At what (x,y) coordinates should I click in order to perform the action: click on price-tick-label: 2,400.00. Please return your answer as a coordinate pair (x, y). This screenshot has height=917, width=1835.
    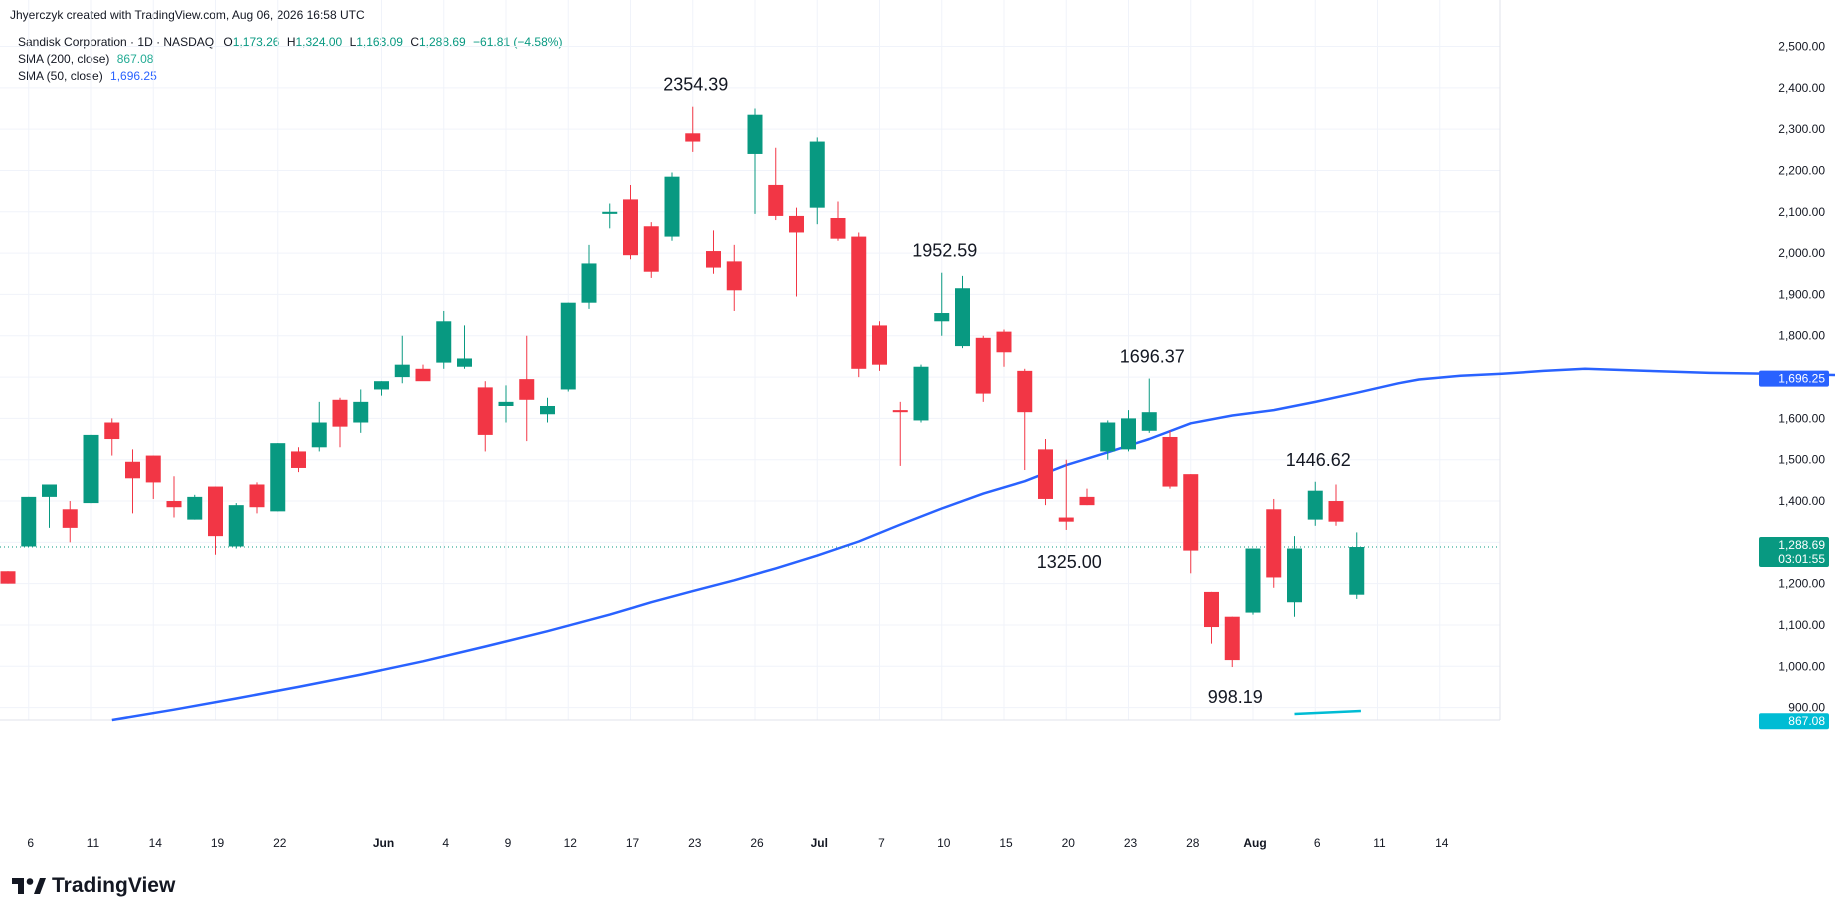
    Looking at the image, I should click on (1801, 88).